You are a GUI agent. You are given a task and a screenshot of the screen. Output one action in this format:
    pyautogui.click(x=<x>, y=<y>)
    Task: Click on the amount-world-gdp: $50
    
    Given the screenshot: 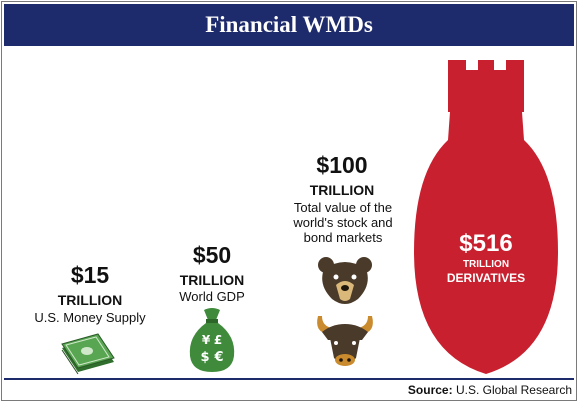 What is the action you would take?
    pyautogui.click(x=212, y=255)
    